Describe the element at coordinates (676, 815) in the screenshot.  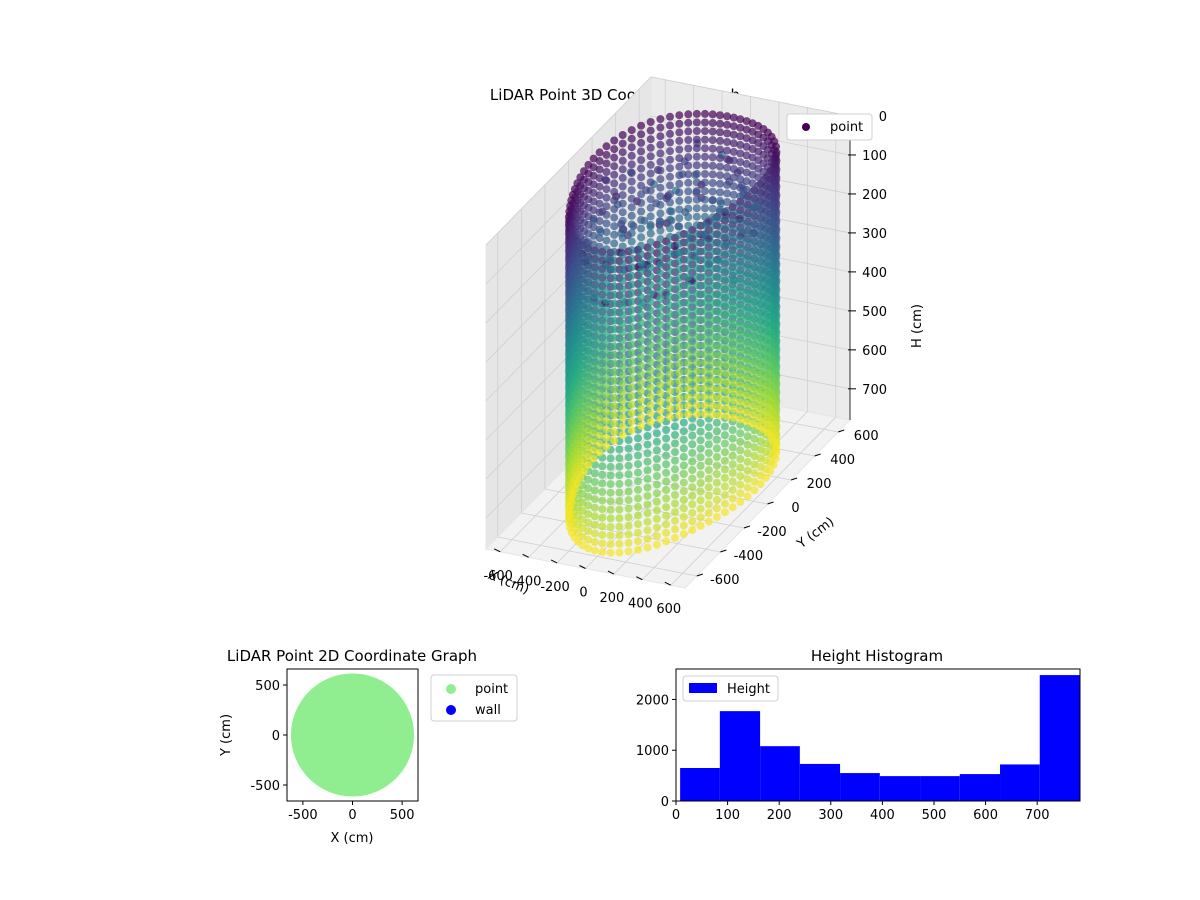
I see `x-tick-label: 0` at that location.